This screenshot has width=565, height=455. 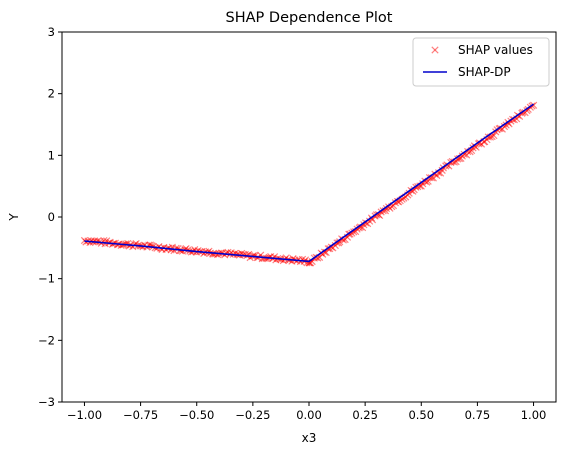 I want to click on legend-box, so click(x=481, y=62).